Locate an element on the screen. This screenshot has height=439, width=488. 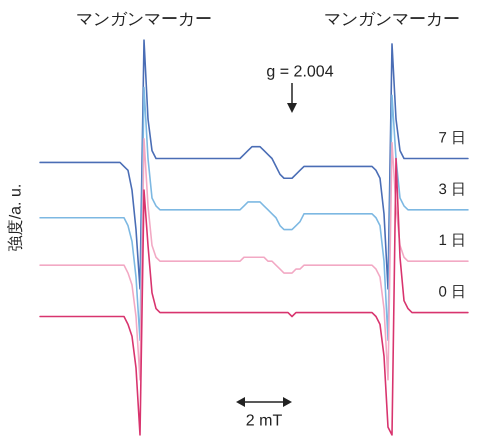
y-axis-title: 強度/a. u. is located at coordinates (15, 218).